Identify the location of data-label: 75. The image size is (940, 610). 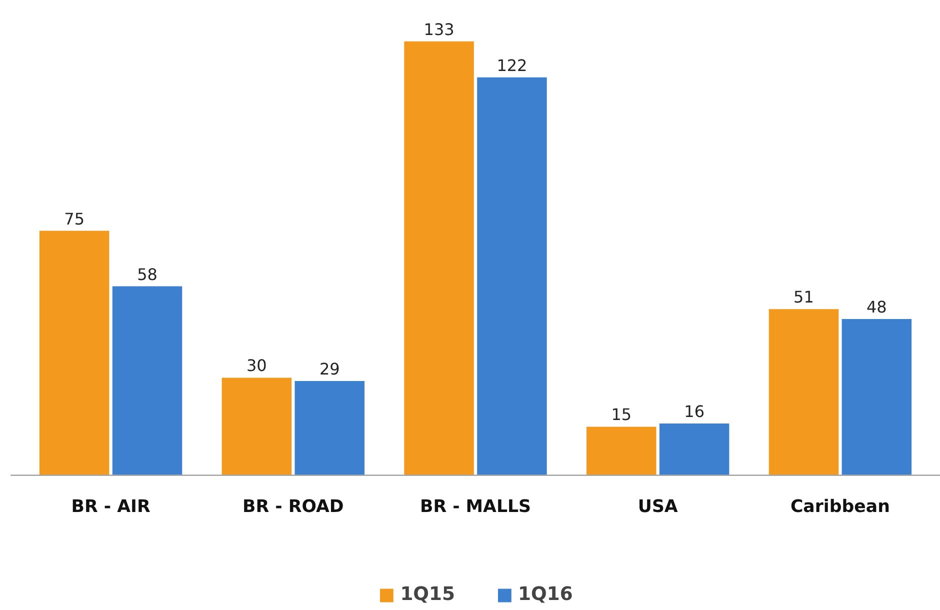
(74, 218).